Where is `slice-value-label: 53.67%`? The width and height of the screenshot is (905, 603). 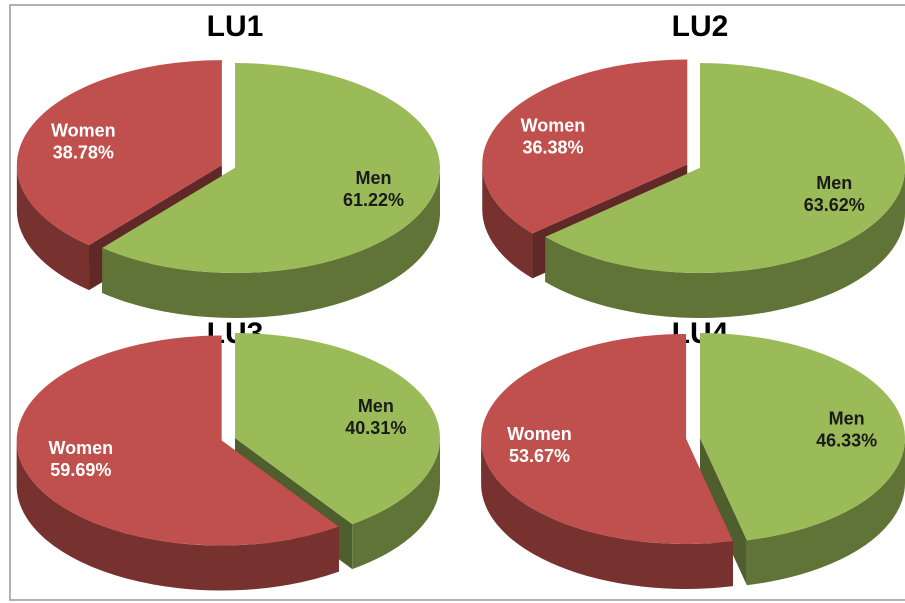
slice-value-label: 53.67% is located at coordinates (539, 456).